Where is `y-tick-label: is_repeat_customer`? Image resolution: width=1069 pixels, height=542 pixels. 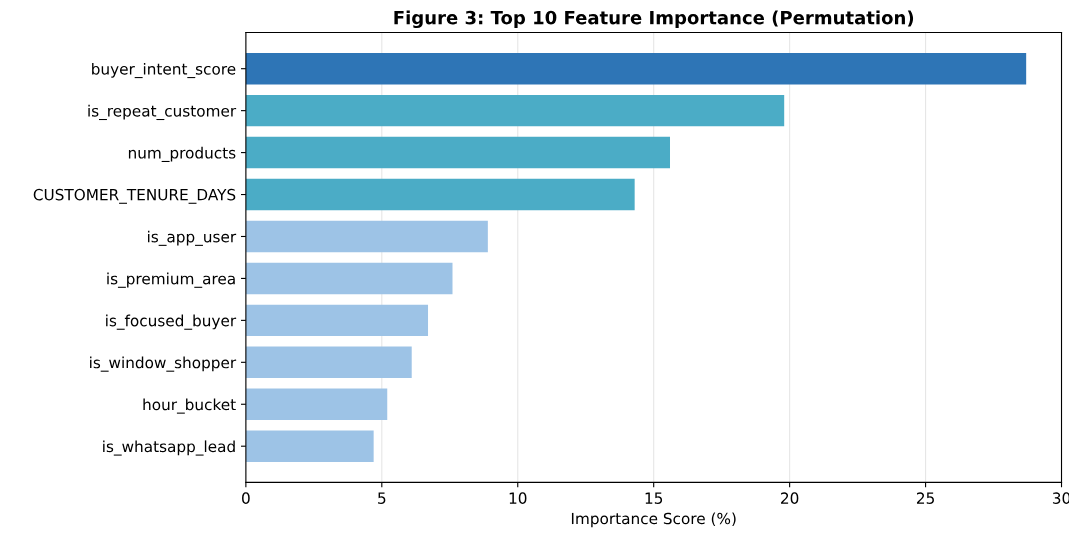
y-tick-label: is_repeat_customer is located at coordinates (162, 112).